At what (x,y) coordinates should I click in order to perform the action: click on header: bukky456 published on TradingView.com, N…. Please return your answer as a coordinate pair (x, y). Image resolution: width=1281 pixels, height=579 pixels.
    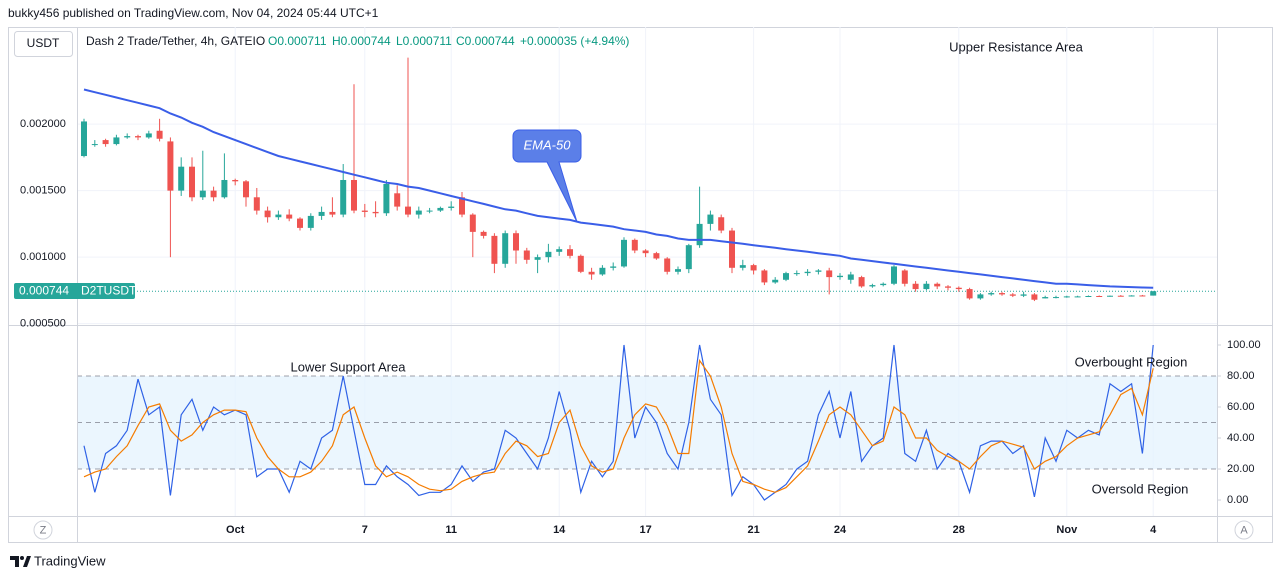
    Looking at the image, I should click on (193, 13).